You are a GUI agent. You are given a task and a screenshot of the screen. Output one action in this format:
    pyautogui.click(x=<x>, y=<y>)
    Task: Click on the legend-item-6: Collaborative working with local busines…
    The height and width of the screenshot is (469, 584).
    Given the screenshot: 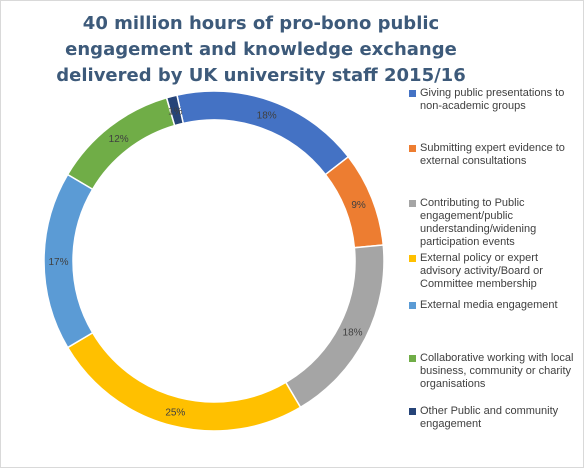 What is the action you would take?
    pyautogui.click(x=495, y=371)
    